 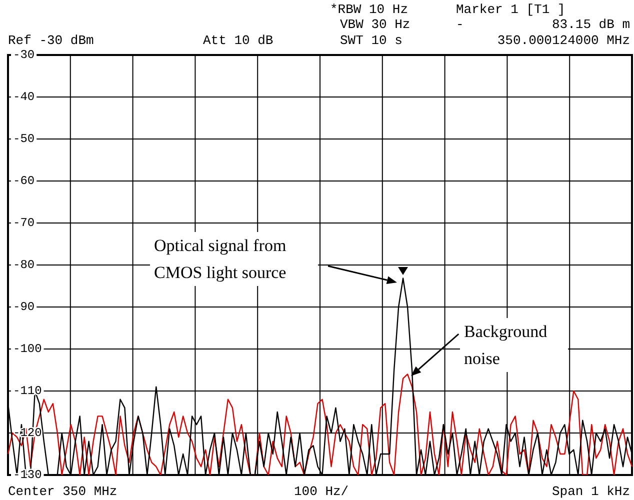 I want to click on text: Att 10 dB, so click(x=238, y=40).